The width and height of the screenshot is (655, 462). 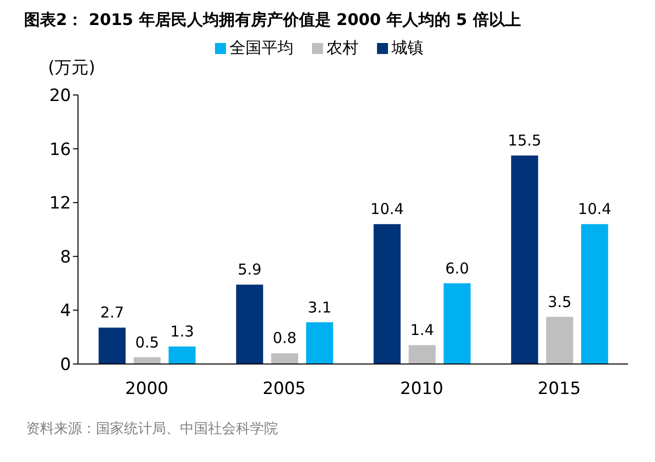 I want to click on x-tick-label: 2010, so click(x=422, y=389).